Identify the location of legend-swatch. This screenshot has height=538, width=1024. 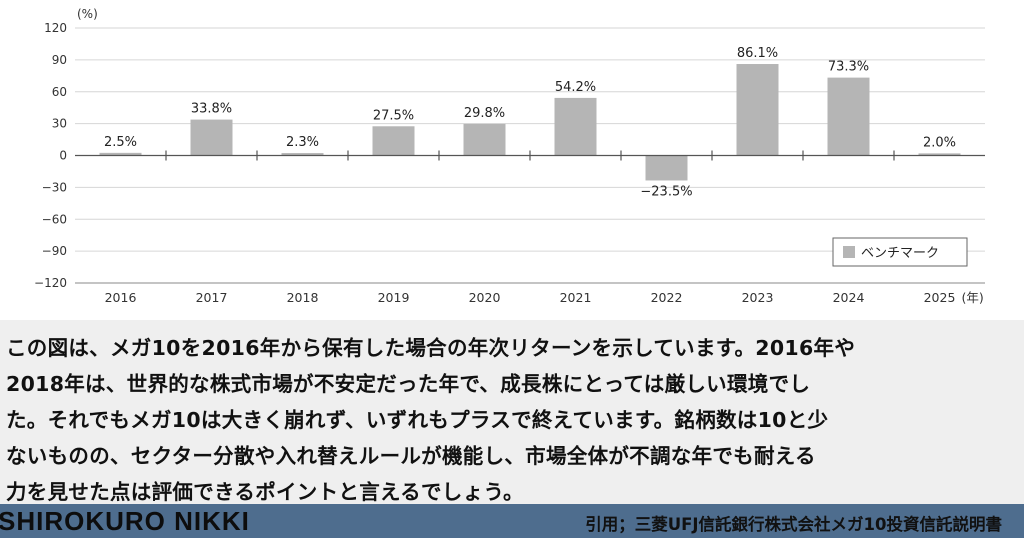
(849, 252).